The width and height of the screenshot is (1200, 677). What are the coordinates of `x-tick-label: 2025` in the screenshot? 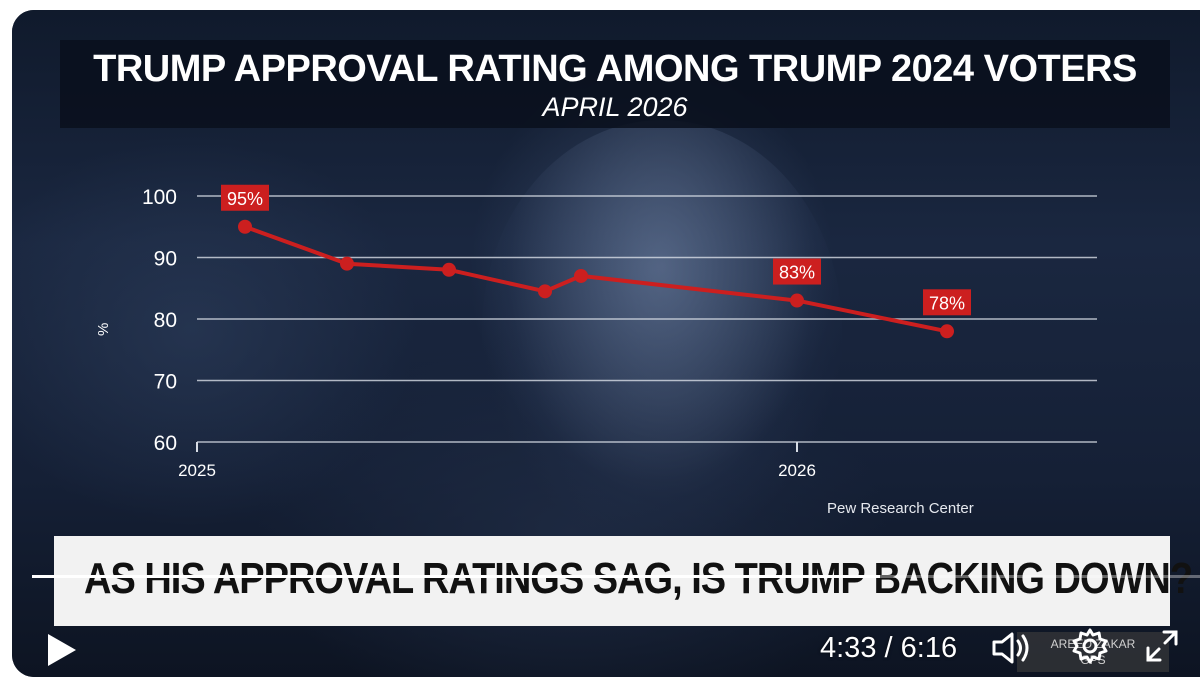 It's located at (197, 470).